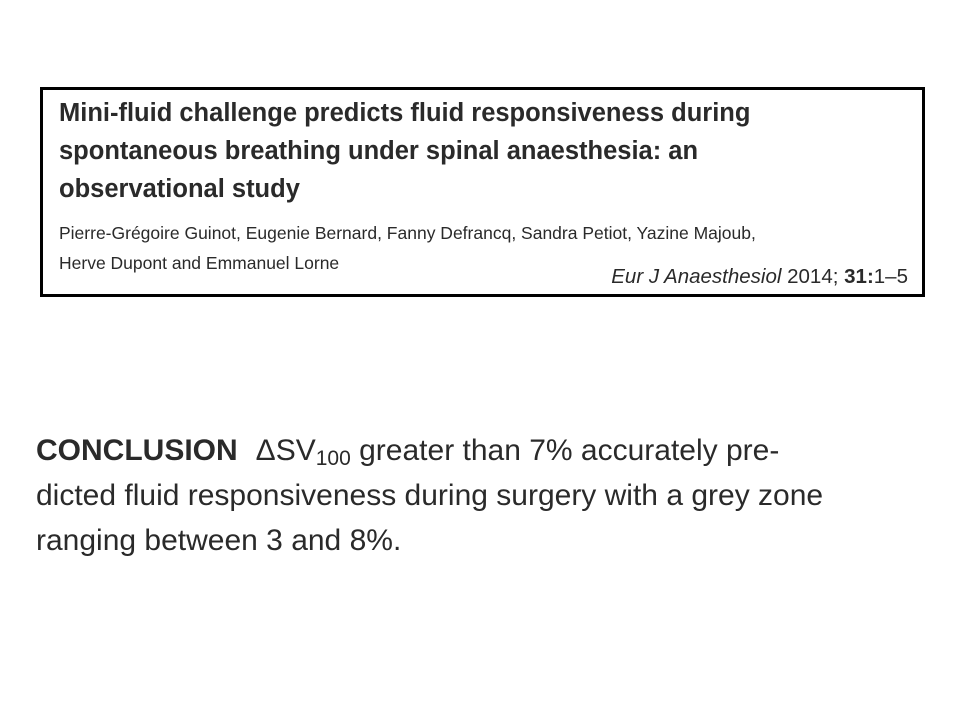  Describe the element at coordinates (137, 450) in the screenshot. I see `conclusion-heading: CONCLUSION` at that location.